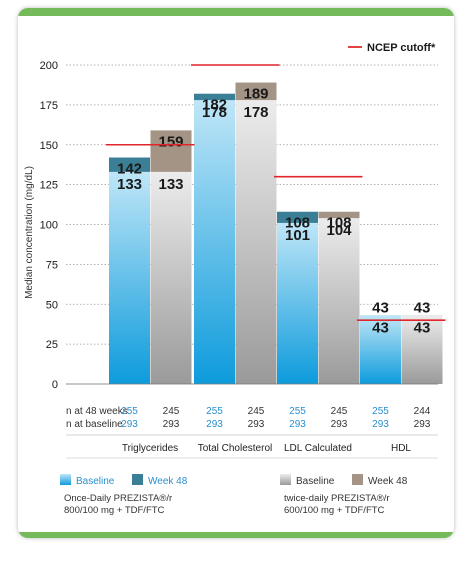  I want to click on category-label: HDL, so click(401, 448).